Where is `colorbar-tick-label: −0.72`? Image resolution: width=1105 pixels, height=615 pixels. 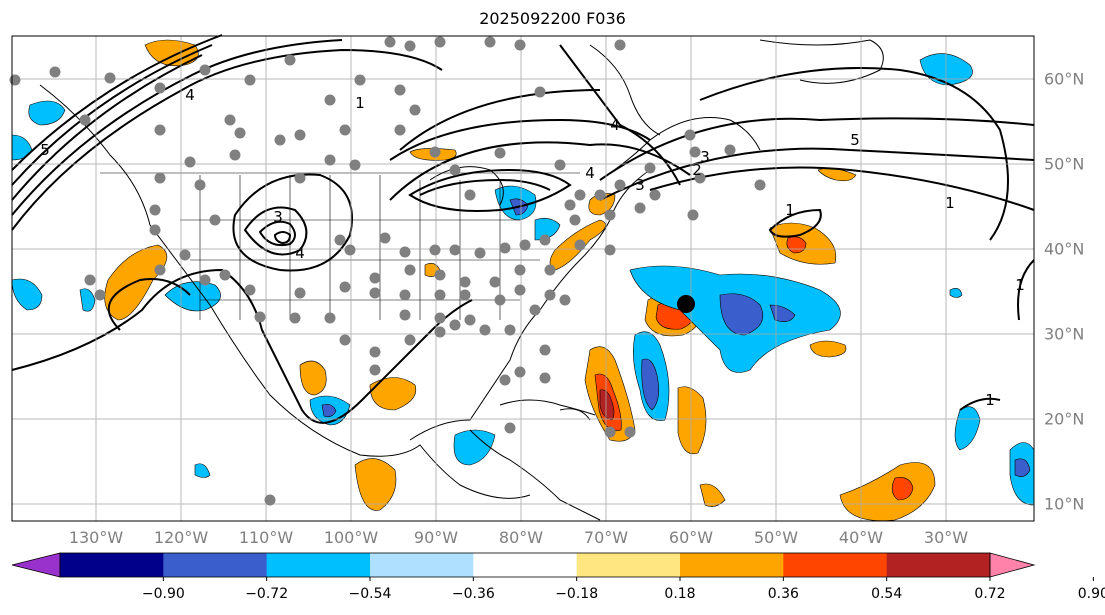
colorbar-tick-label: −0.72 is located at coordinates (267, 594).